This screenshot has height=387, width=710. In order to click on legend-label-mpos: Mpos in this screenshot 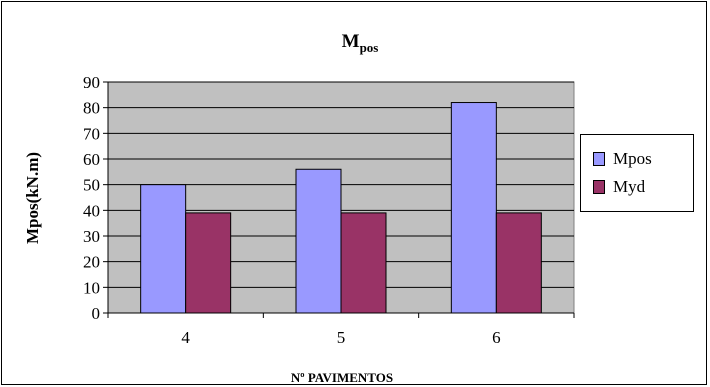, I will do `click(632, 158)`.